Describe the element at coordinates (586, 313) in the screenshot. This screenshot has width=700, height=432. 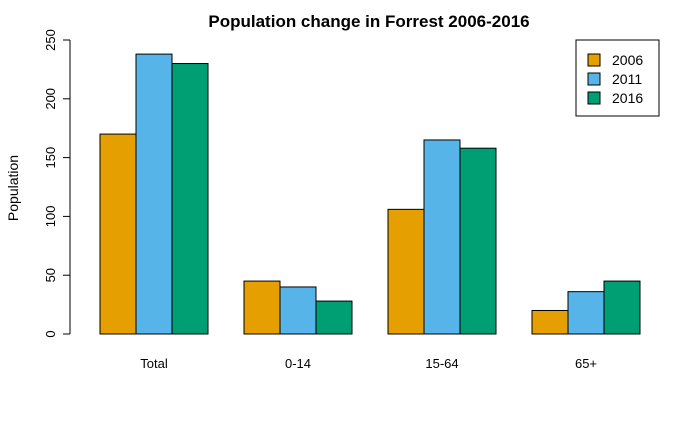
I see `bar-2011-65+` at that location.